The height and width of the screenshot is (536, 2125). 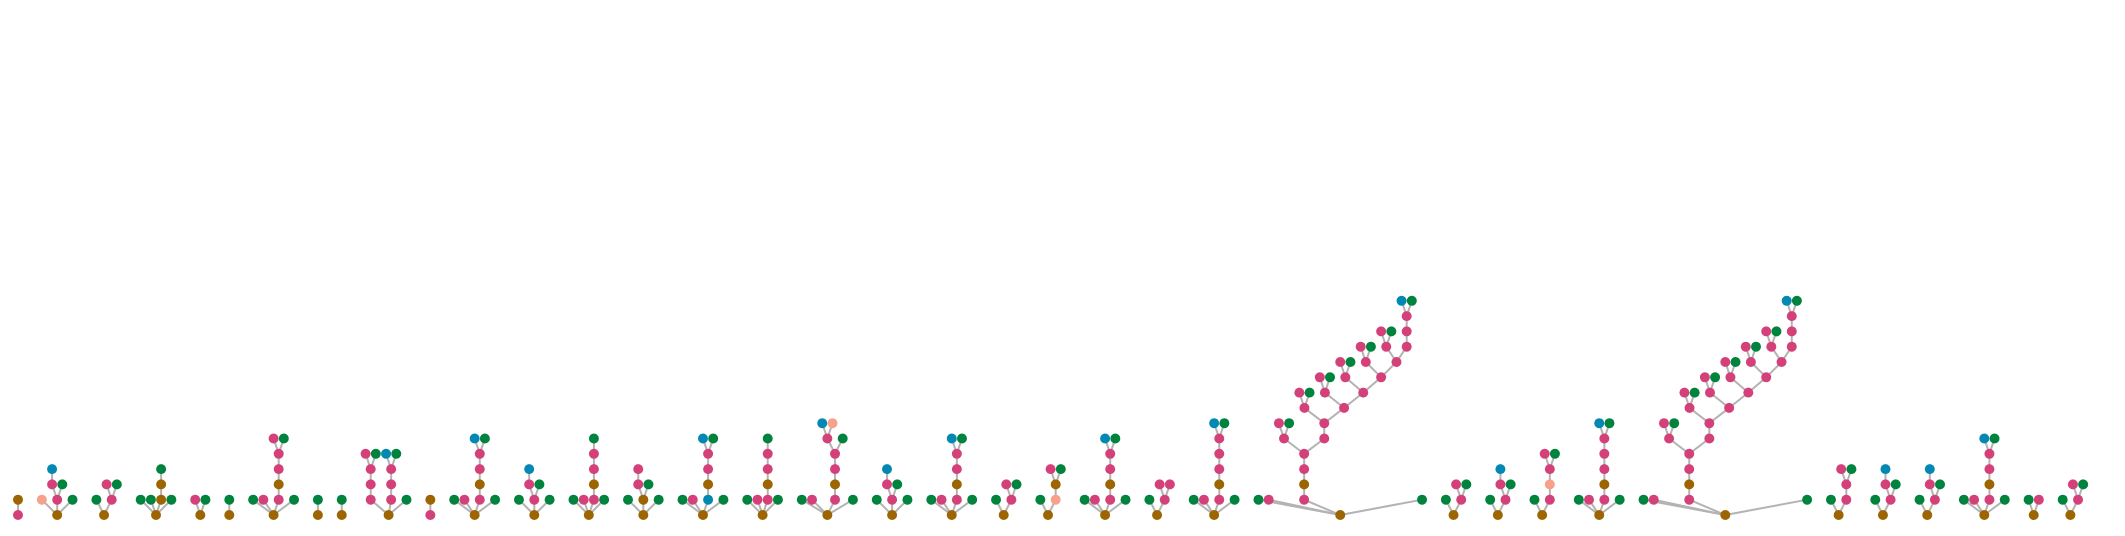 What do you see at coordinates (952, 476) in the screenshot?
I see `glycan-tree-t20` at bounding box center [952, 476].